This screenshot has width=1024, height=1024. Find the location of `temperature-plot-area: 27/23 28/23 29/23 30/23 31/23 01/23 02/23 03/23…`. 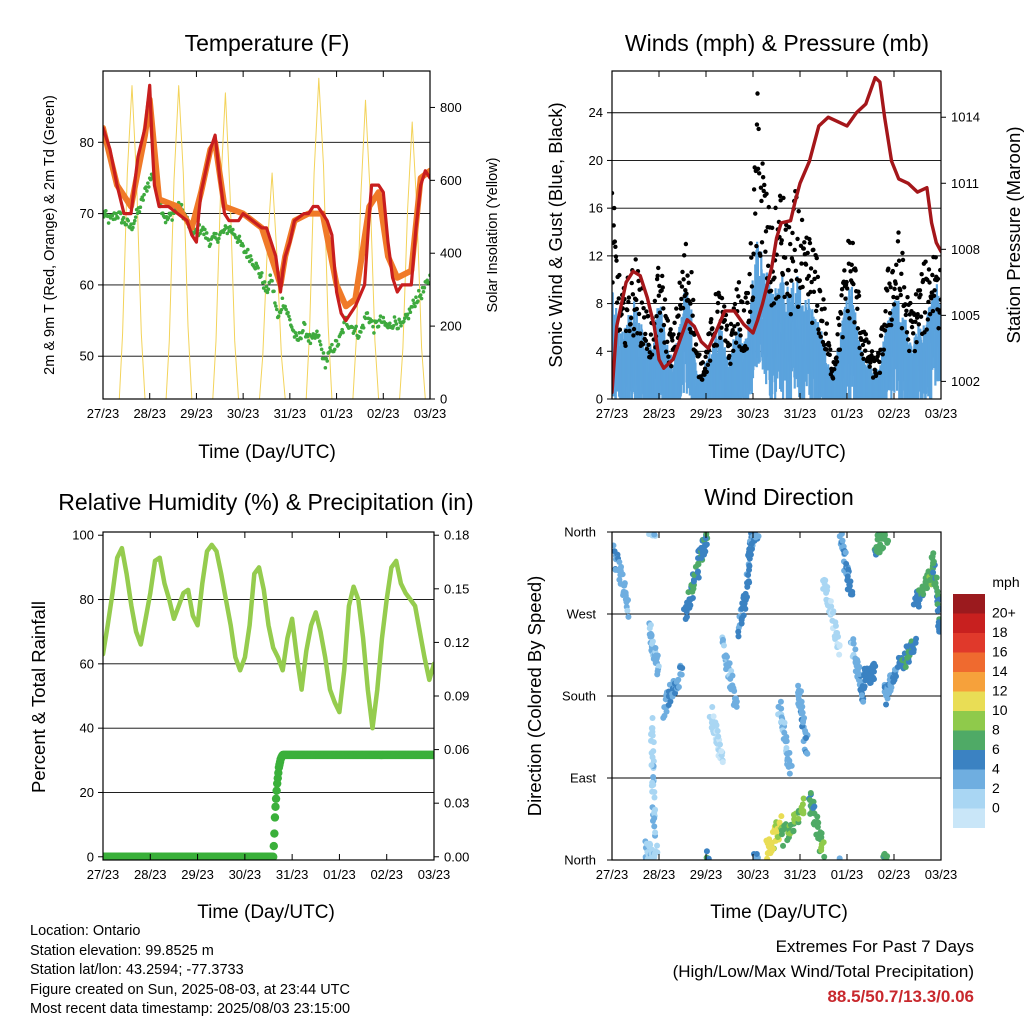

temperature-plot-area: 27/23 28/23 29/23 30/23 31/23 01/23 02/23 03/23… is located at coordinates (271, 245).